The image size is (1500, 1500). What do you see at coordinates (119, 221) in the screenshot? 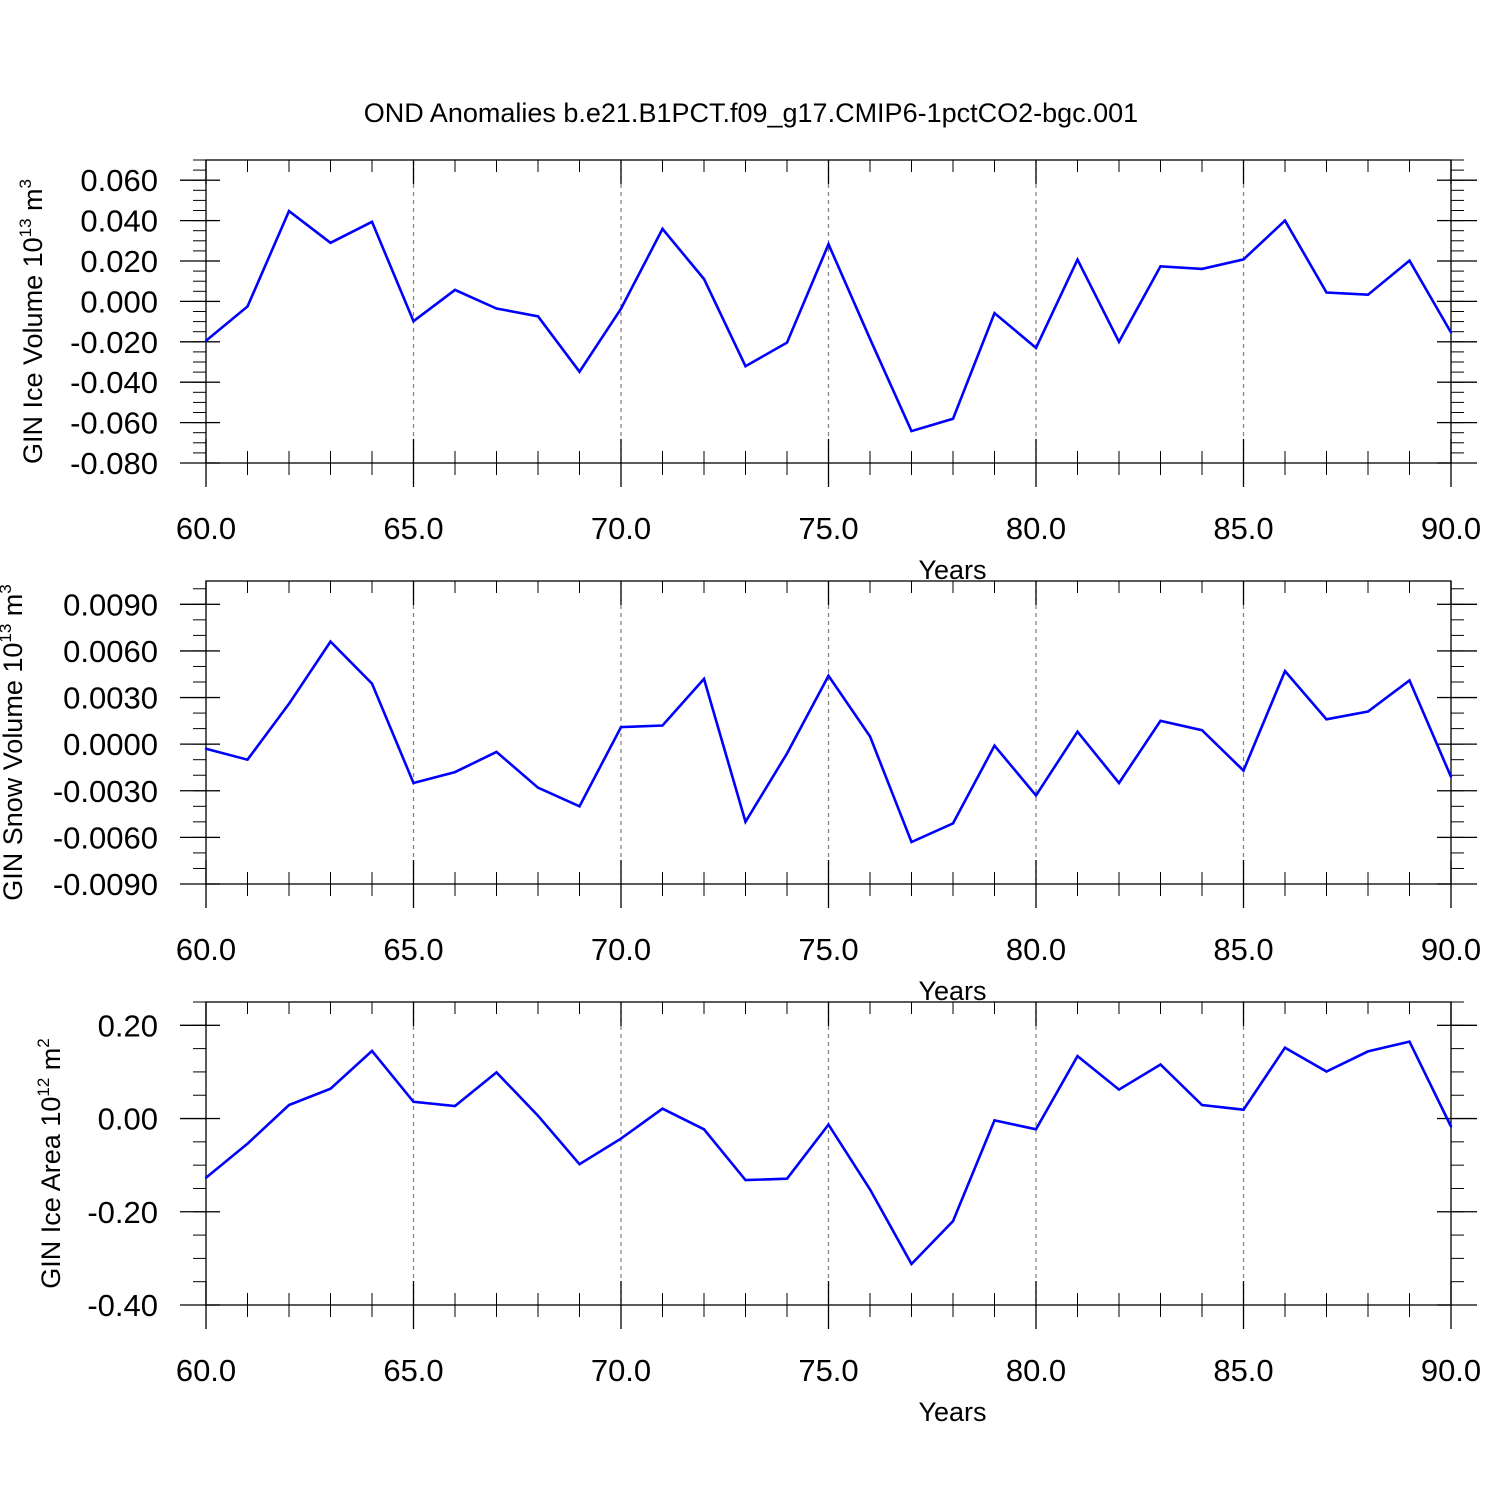
I see `y-tick-label: 0.040` at bounding box center [119, 221].